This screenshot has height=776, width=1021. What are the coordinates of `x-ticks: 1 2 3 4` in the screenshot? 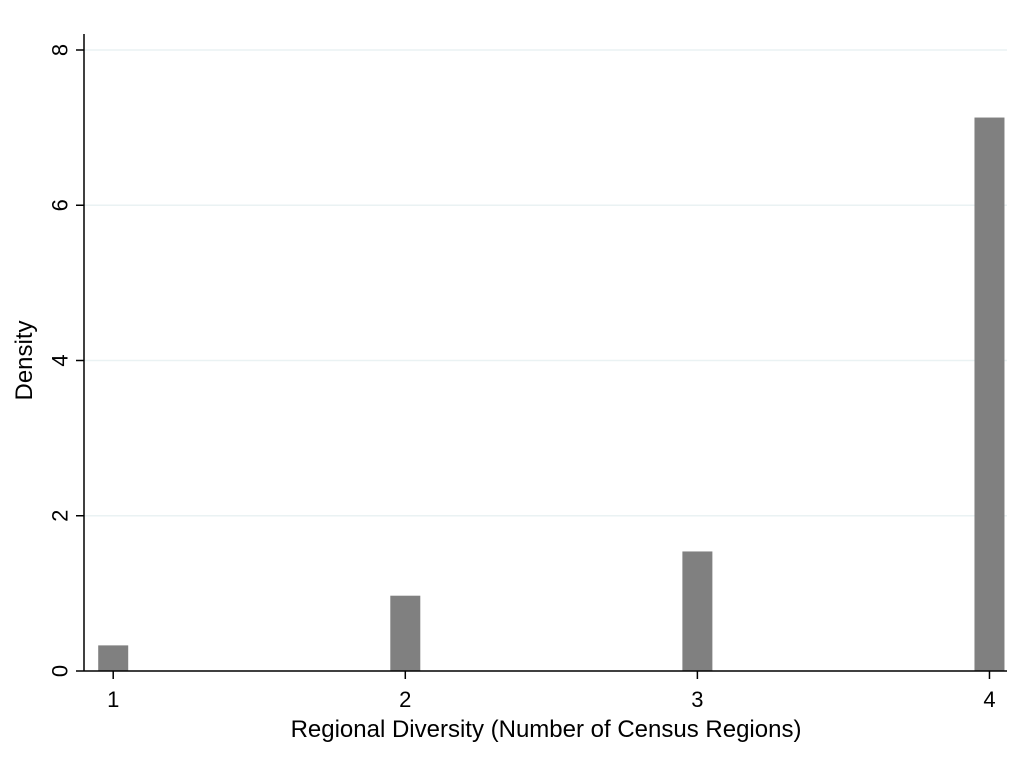 It's located at (551, 691).